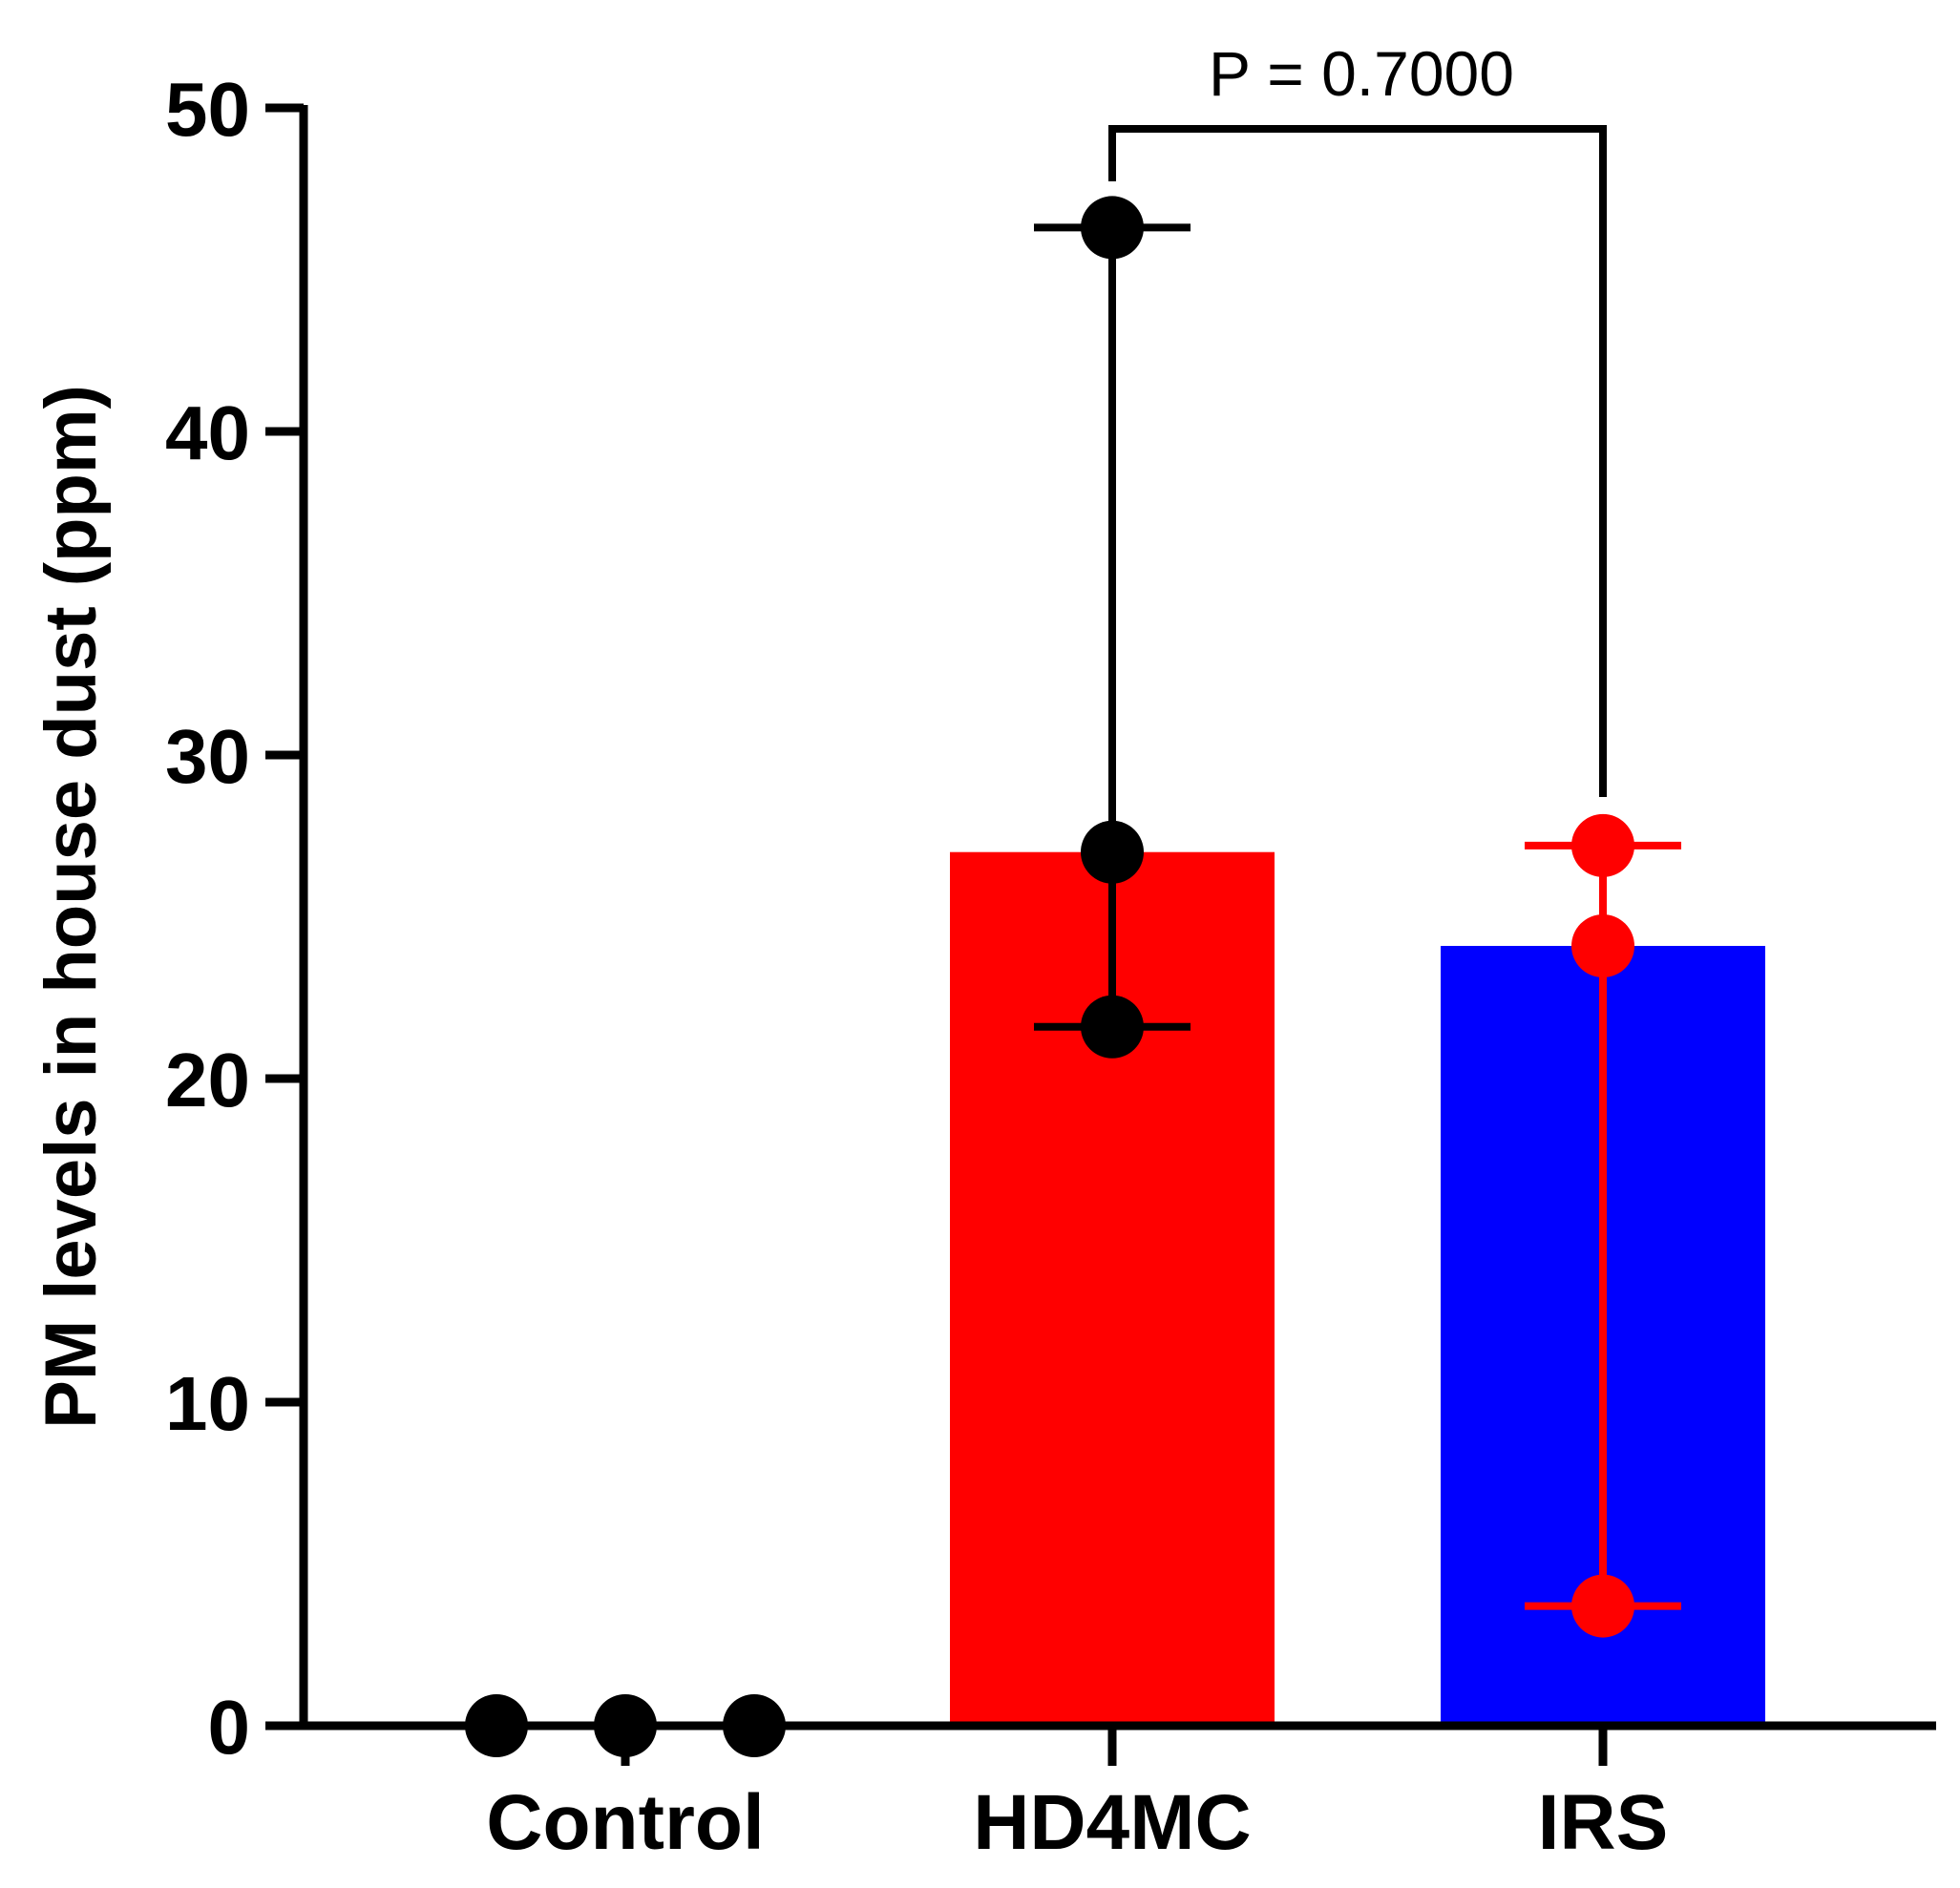 The image size is (1960, 1888). Describe the element at coordinates (1361, 73) in the screenshot. I see `p-value-annotation: P = 0.7000` at that location.